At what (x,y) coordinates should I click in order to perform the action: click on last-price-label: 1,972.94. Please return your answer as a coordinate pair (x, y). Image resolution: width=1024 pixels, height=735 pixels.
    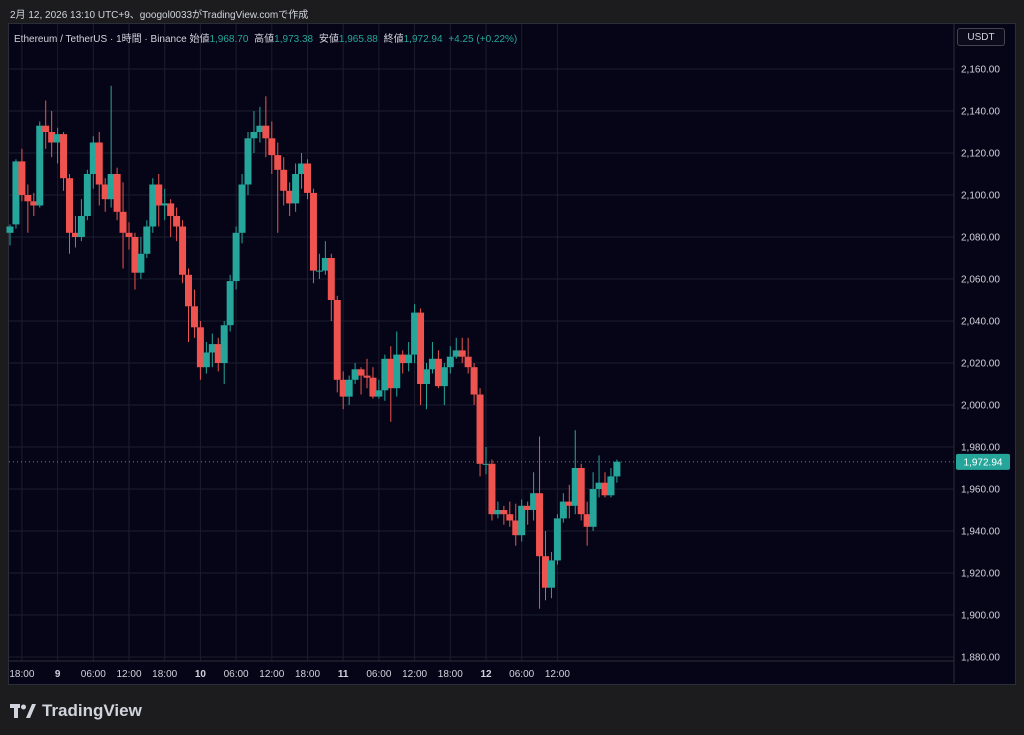
    Looking at the image, I should click on (983, 462).